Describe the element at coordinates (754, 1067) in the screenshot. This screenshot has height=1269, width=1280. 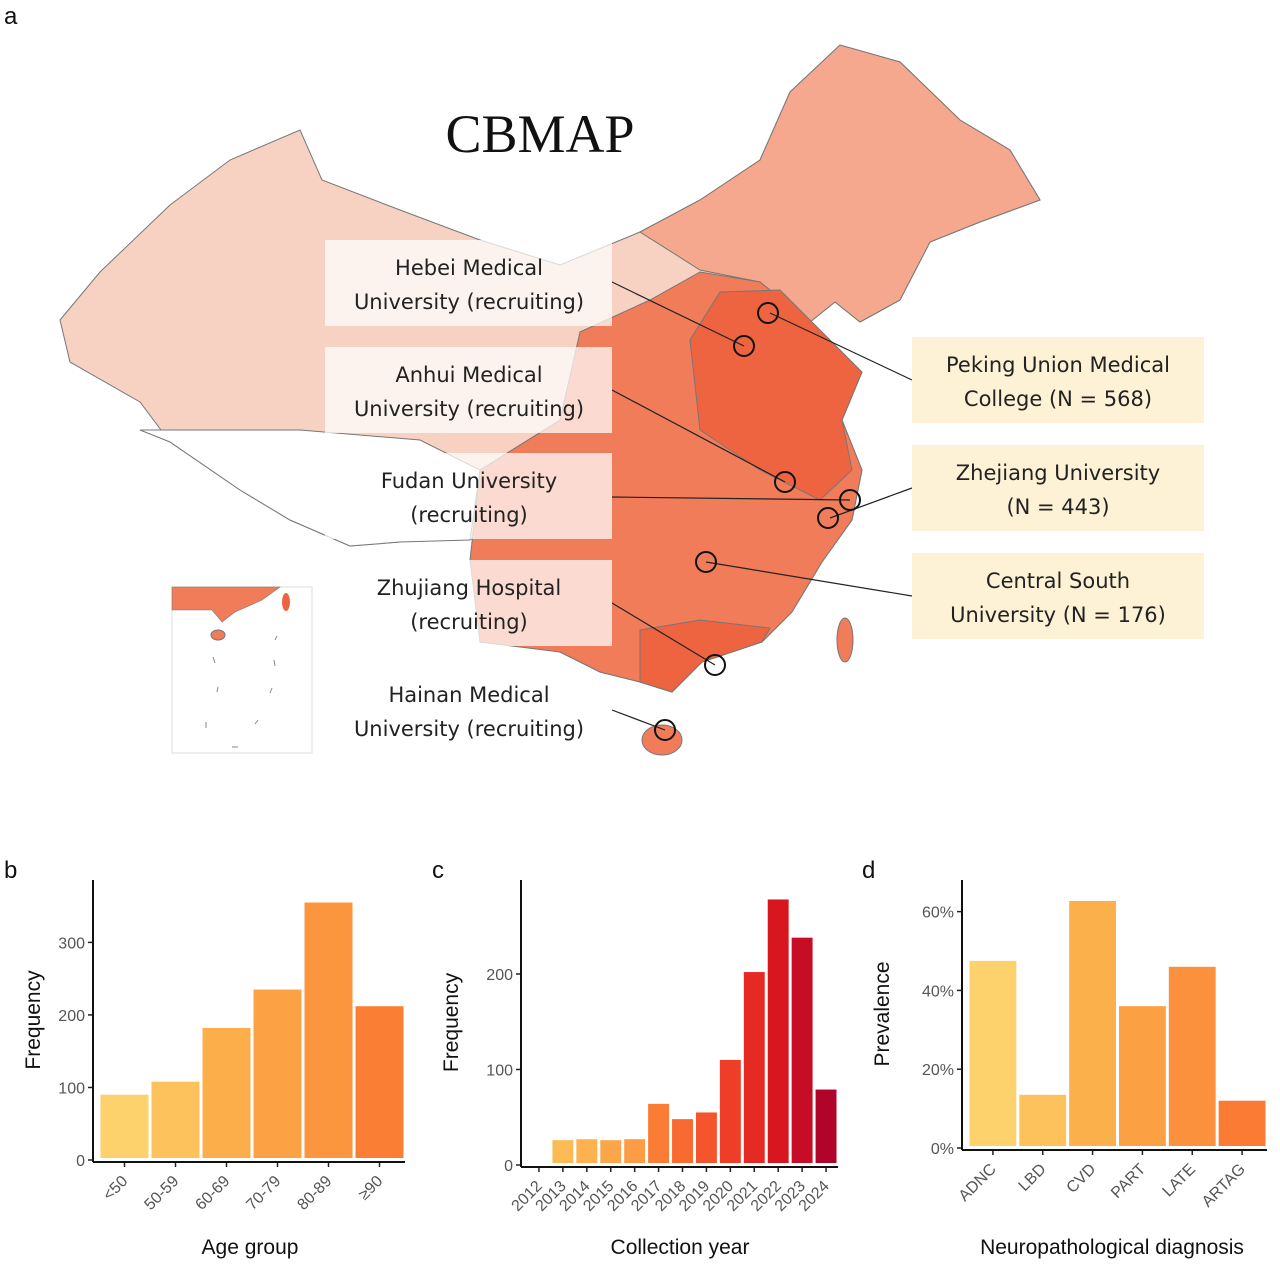
I see `bar-2021` at that location.